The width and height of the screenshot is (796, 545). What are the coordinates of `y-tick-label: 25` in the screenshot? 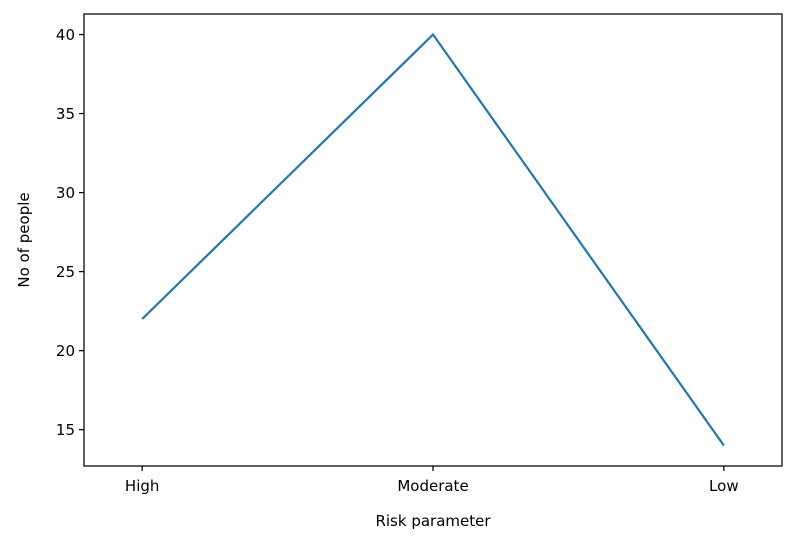 It's located at (65, 272).